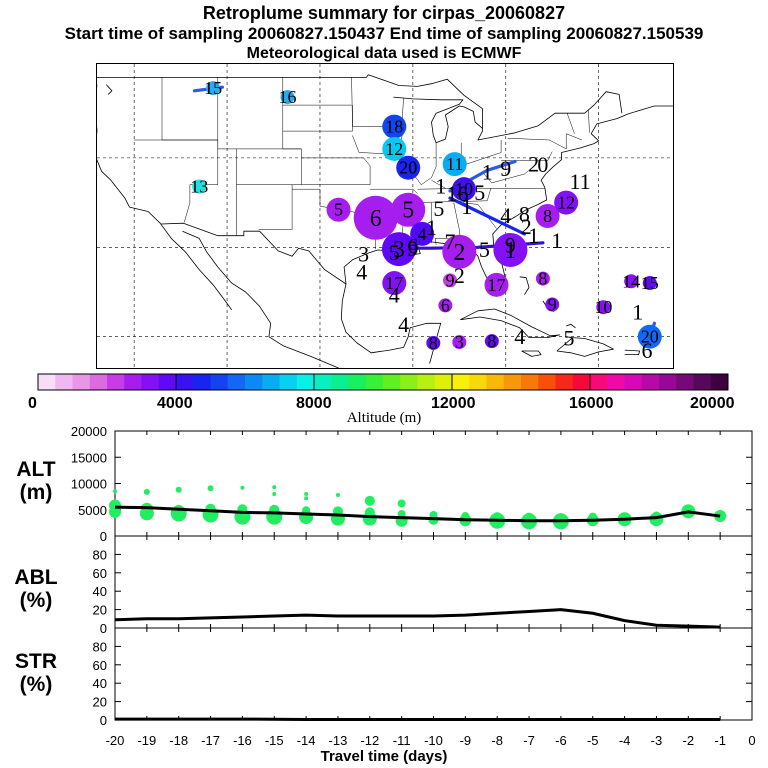 The image size is (768, 768). Describe the element at coordinates (363, 254) in the screenshot. I see `day-label: 3` at that location.